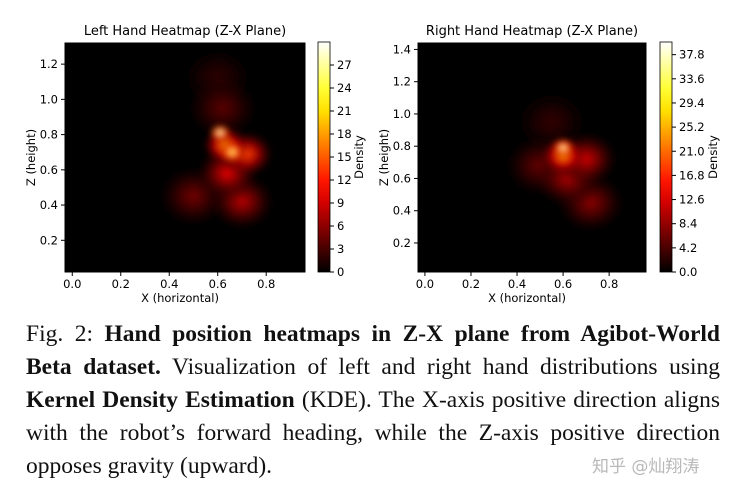 This screenshot has width=738, height=499. What do you see at coordinates (692, 127) in the screenshot?
I see `colorbar-tick-label: 25.2` at bounding box center [692, 127].